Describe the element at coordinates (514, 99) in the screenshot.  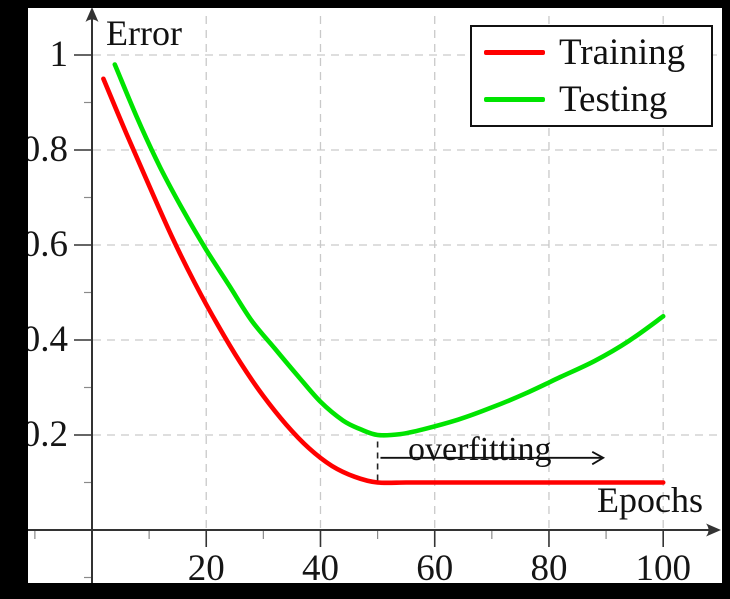
I see `legend-swatch-testing` at that location.